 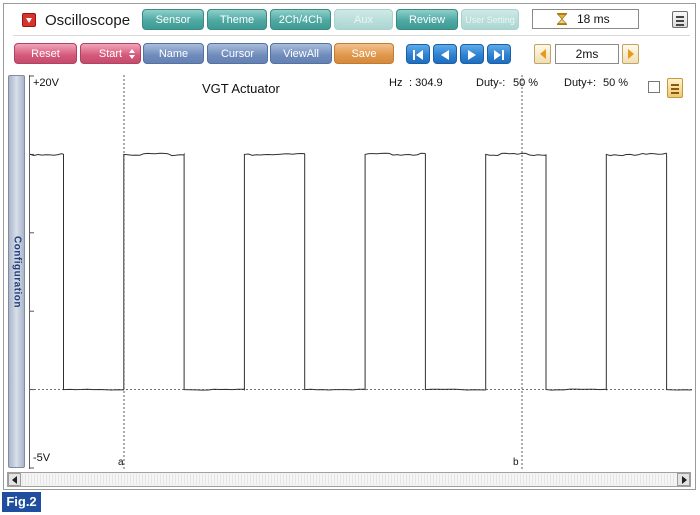 I want to click on time-display: 18 ms, so click(x=585, y=19).